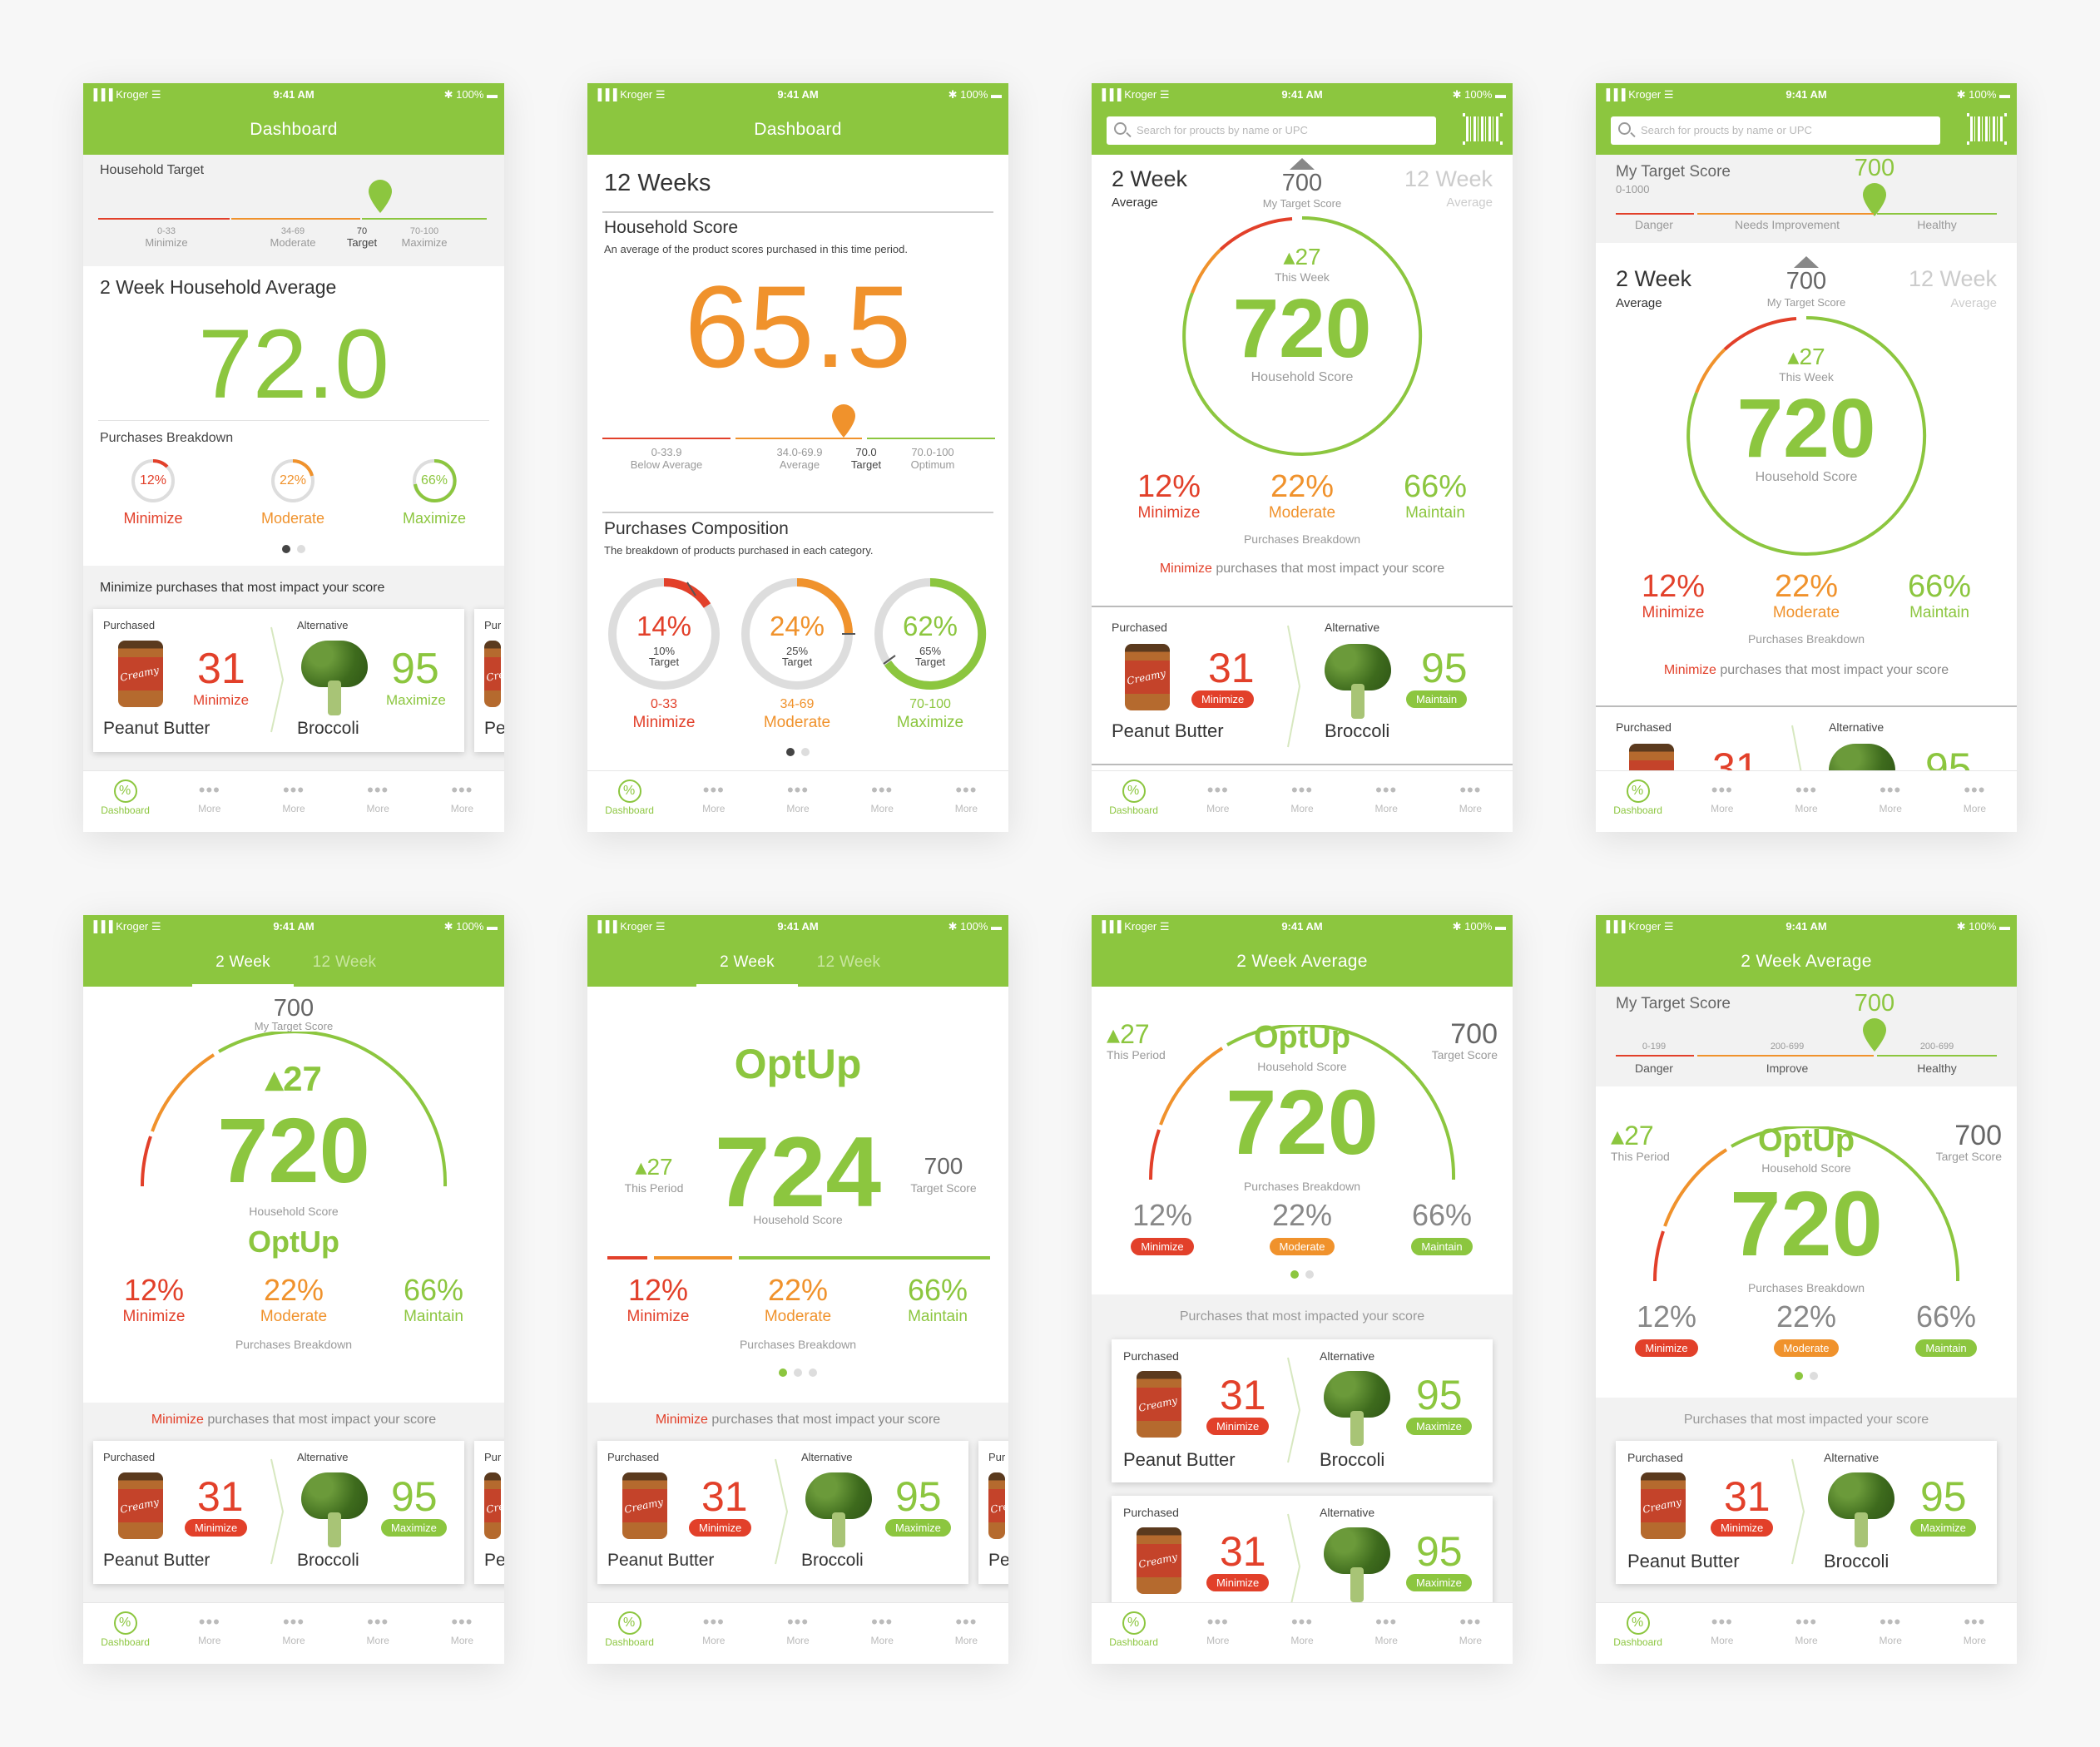 The image size is (2100, 1747). Describe the element at coordinates (167, 438) in the screenshot. I see `breakdown-title: Purchases Breakdown` at that location.